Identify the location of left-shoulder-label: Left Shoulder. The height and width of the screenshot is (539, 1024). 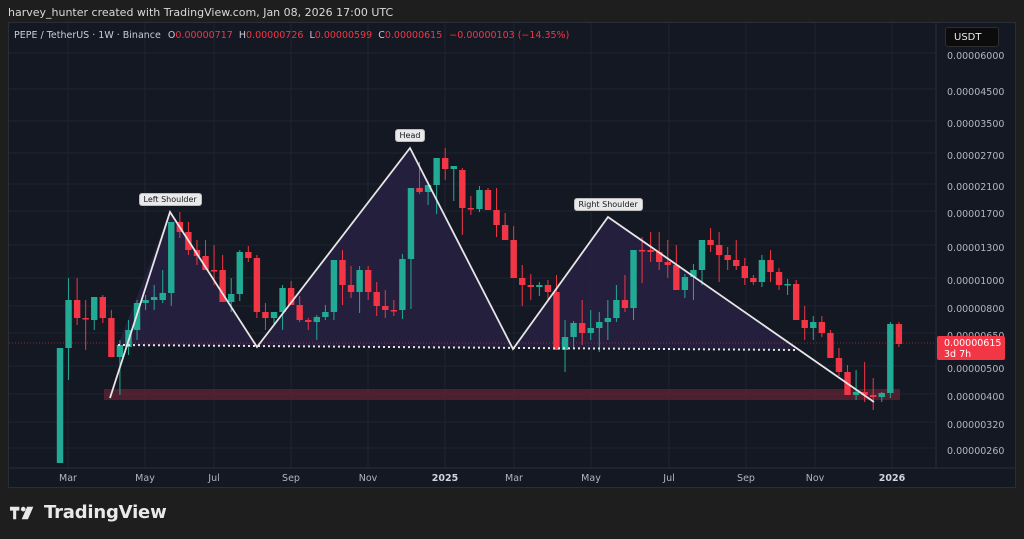
(170, 199).